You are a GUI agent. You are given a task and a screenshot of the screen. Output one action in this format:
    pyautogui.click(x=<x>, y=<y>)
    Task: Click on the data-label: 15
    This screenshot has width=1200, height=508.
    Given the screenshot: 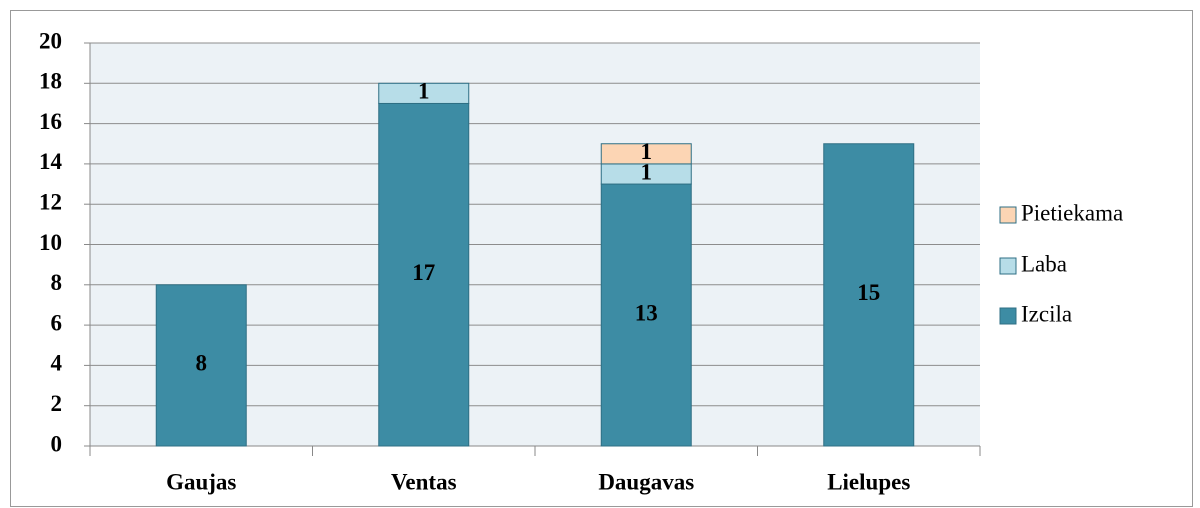 What is the action you would take?
    pyautogui.click(x=868, y=292)
    